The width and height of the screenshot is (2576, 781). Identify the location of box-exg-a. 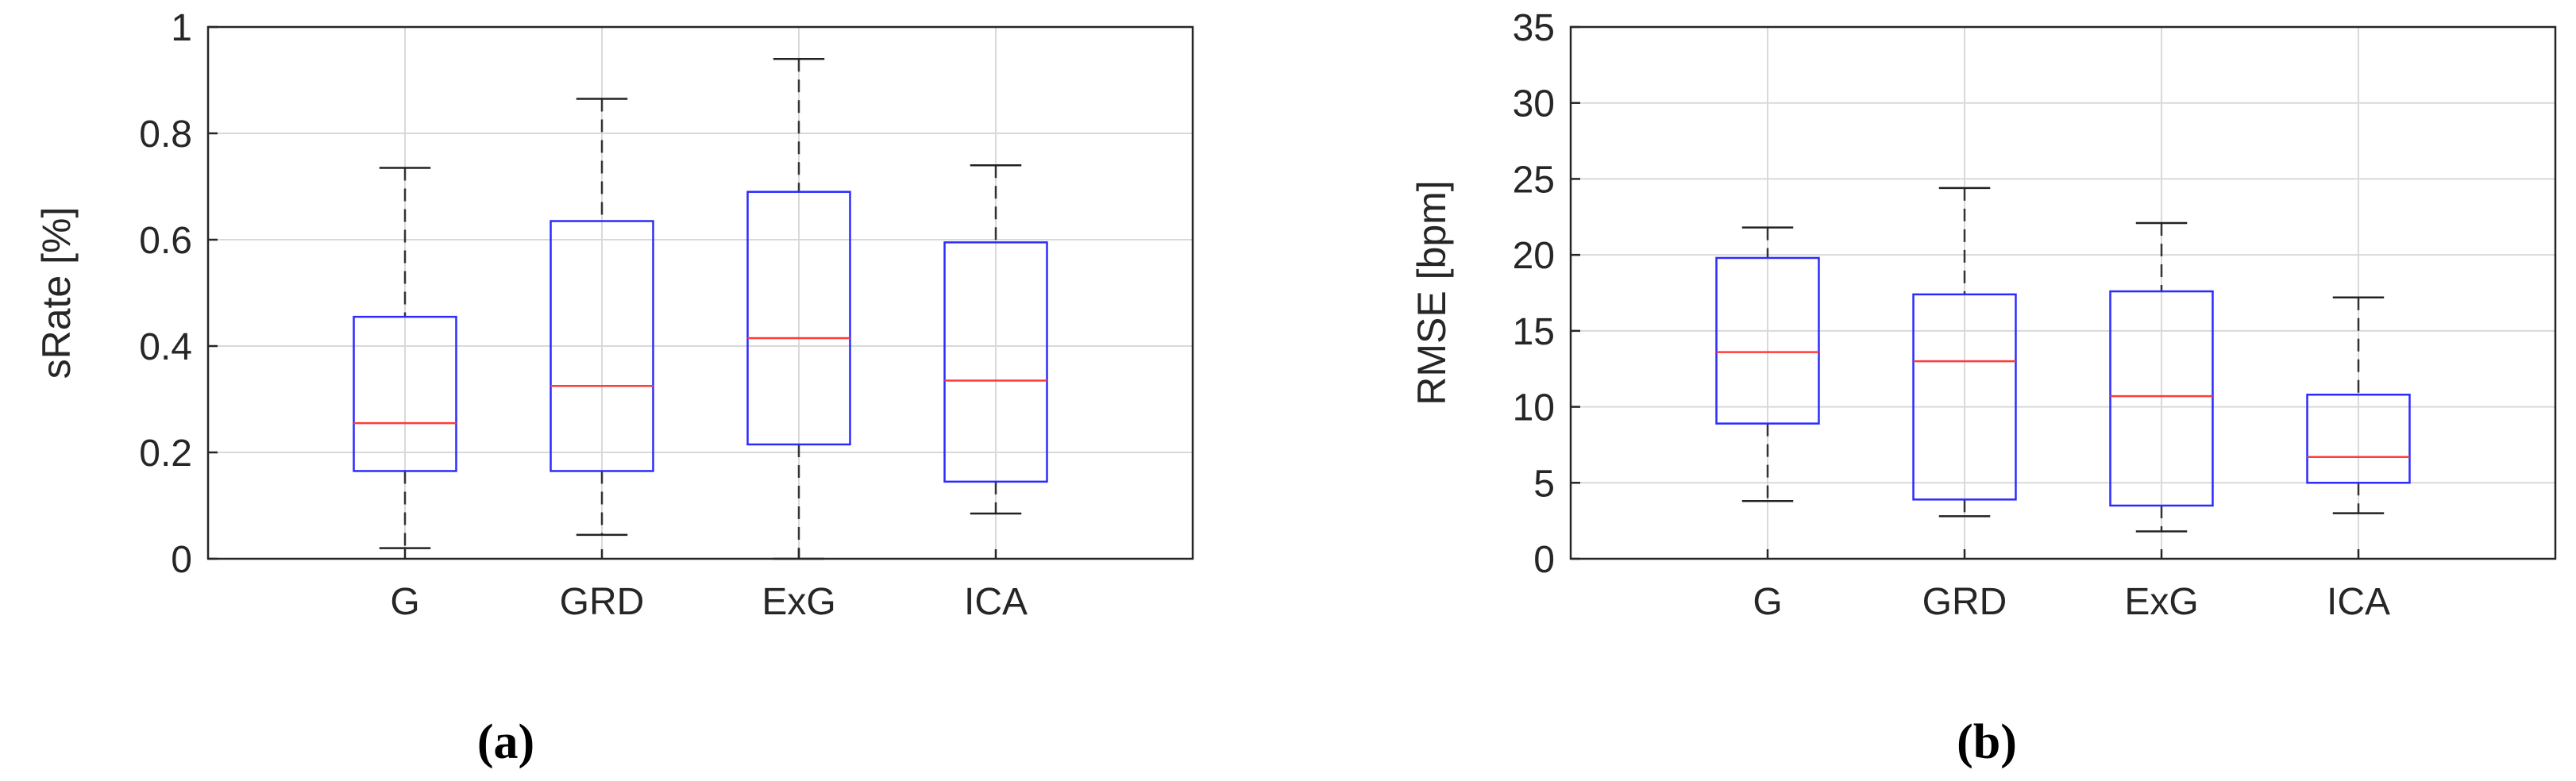
(798, 308).